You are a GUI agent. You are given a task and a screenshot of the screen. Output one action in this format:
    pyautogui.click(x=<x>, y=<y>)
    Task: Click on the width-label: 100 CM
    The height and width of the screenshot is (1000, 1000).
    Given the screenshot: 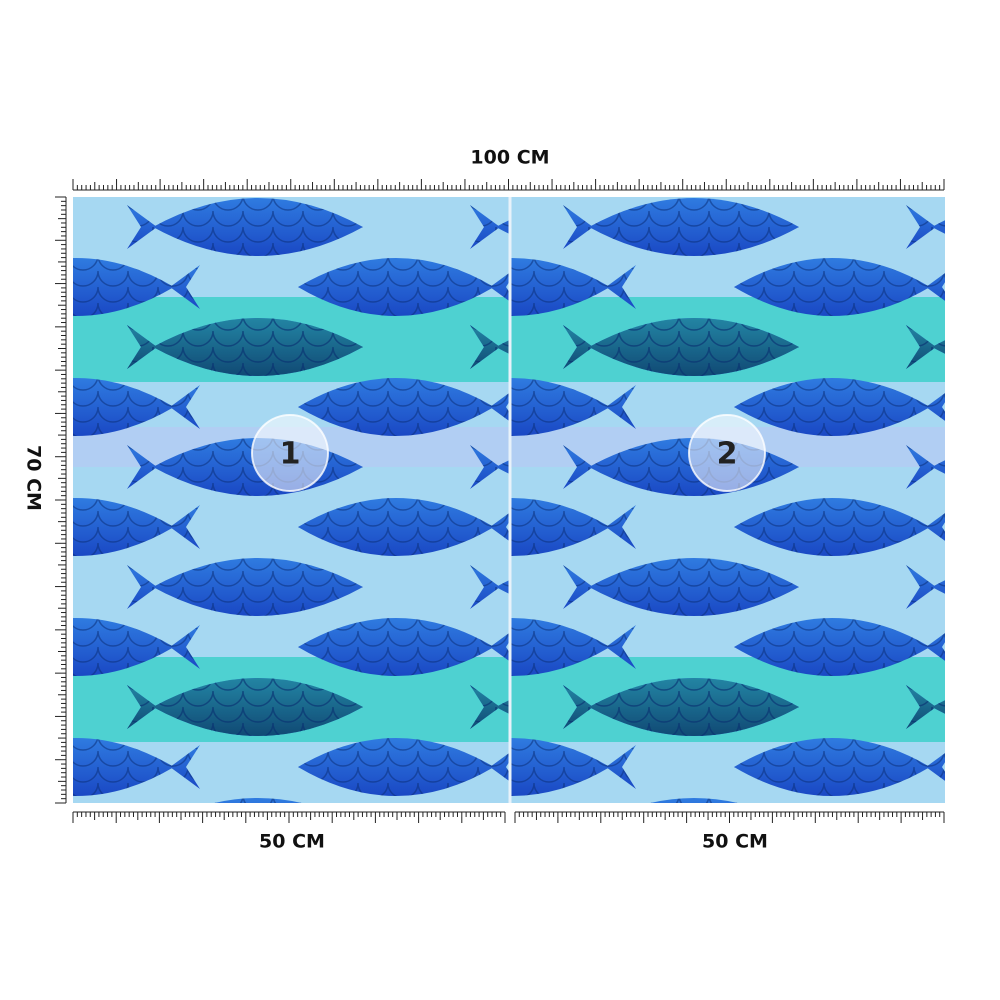 What is the action you would take?
    pyautogui.click(x=509, y=158)
    